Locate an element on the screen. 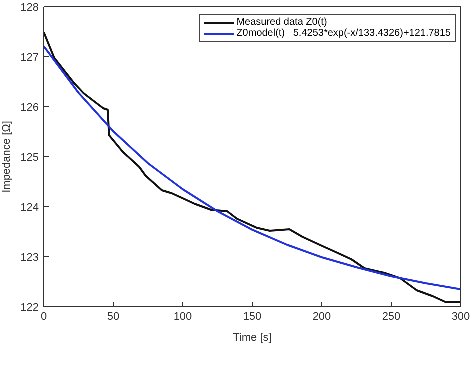  y-tick-label: 123 is located at coordinates (29, 258).